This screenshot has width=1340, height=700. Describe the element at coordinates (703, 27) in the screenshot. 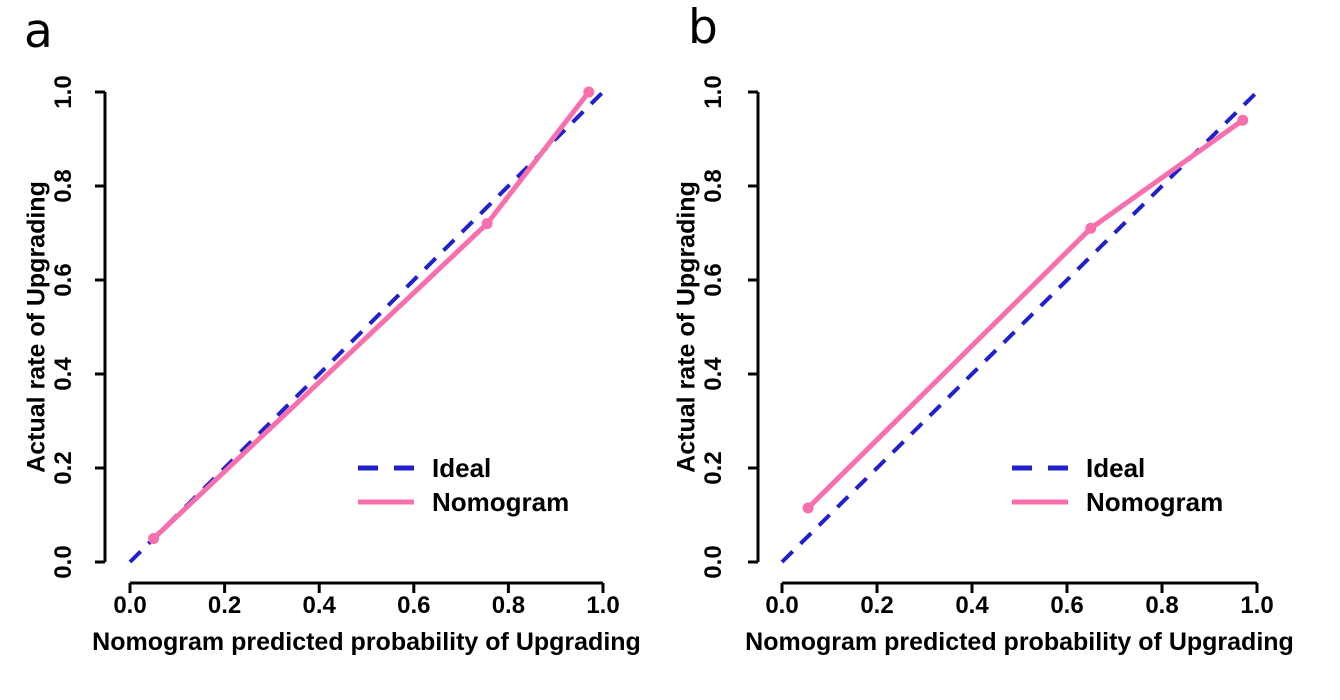

I see `panel-label: b` at that location.